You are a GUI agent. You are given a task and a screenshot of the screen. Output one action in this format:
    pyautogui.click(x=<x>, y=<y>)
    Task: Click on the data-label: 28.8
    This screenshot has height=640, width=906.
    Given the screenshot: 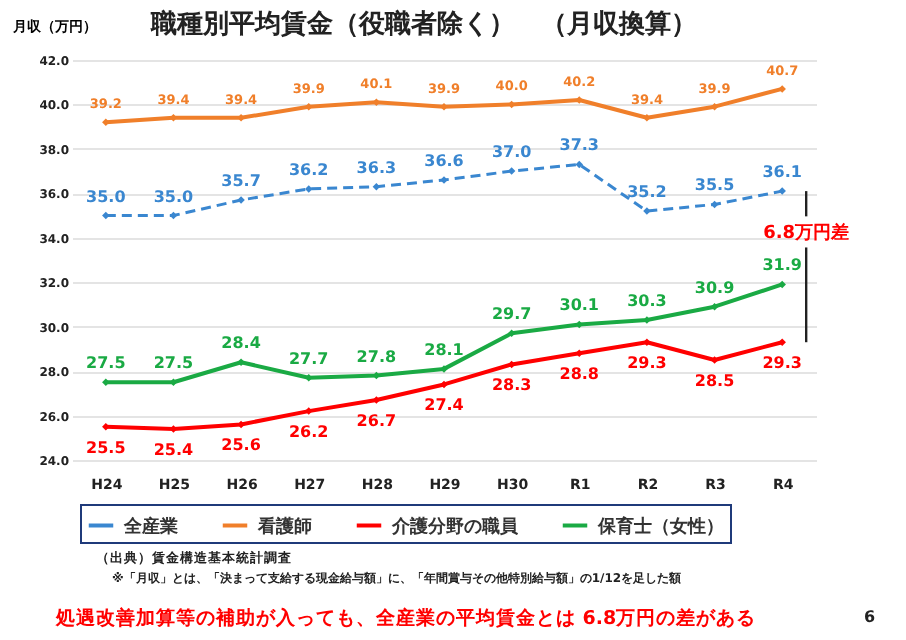 What is the action you would take?
    pyautogui.click(x=579, y=374)
    